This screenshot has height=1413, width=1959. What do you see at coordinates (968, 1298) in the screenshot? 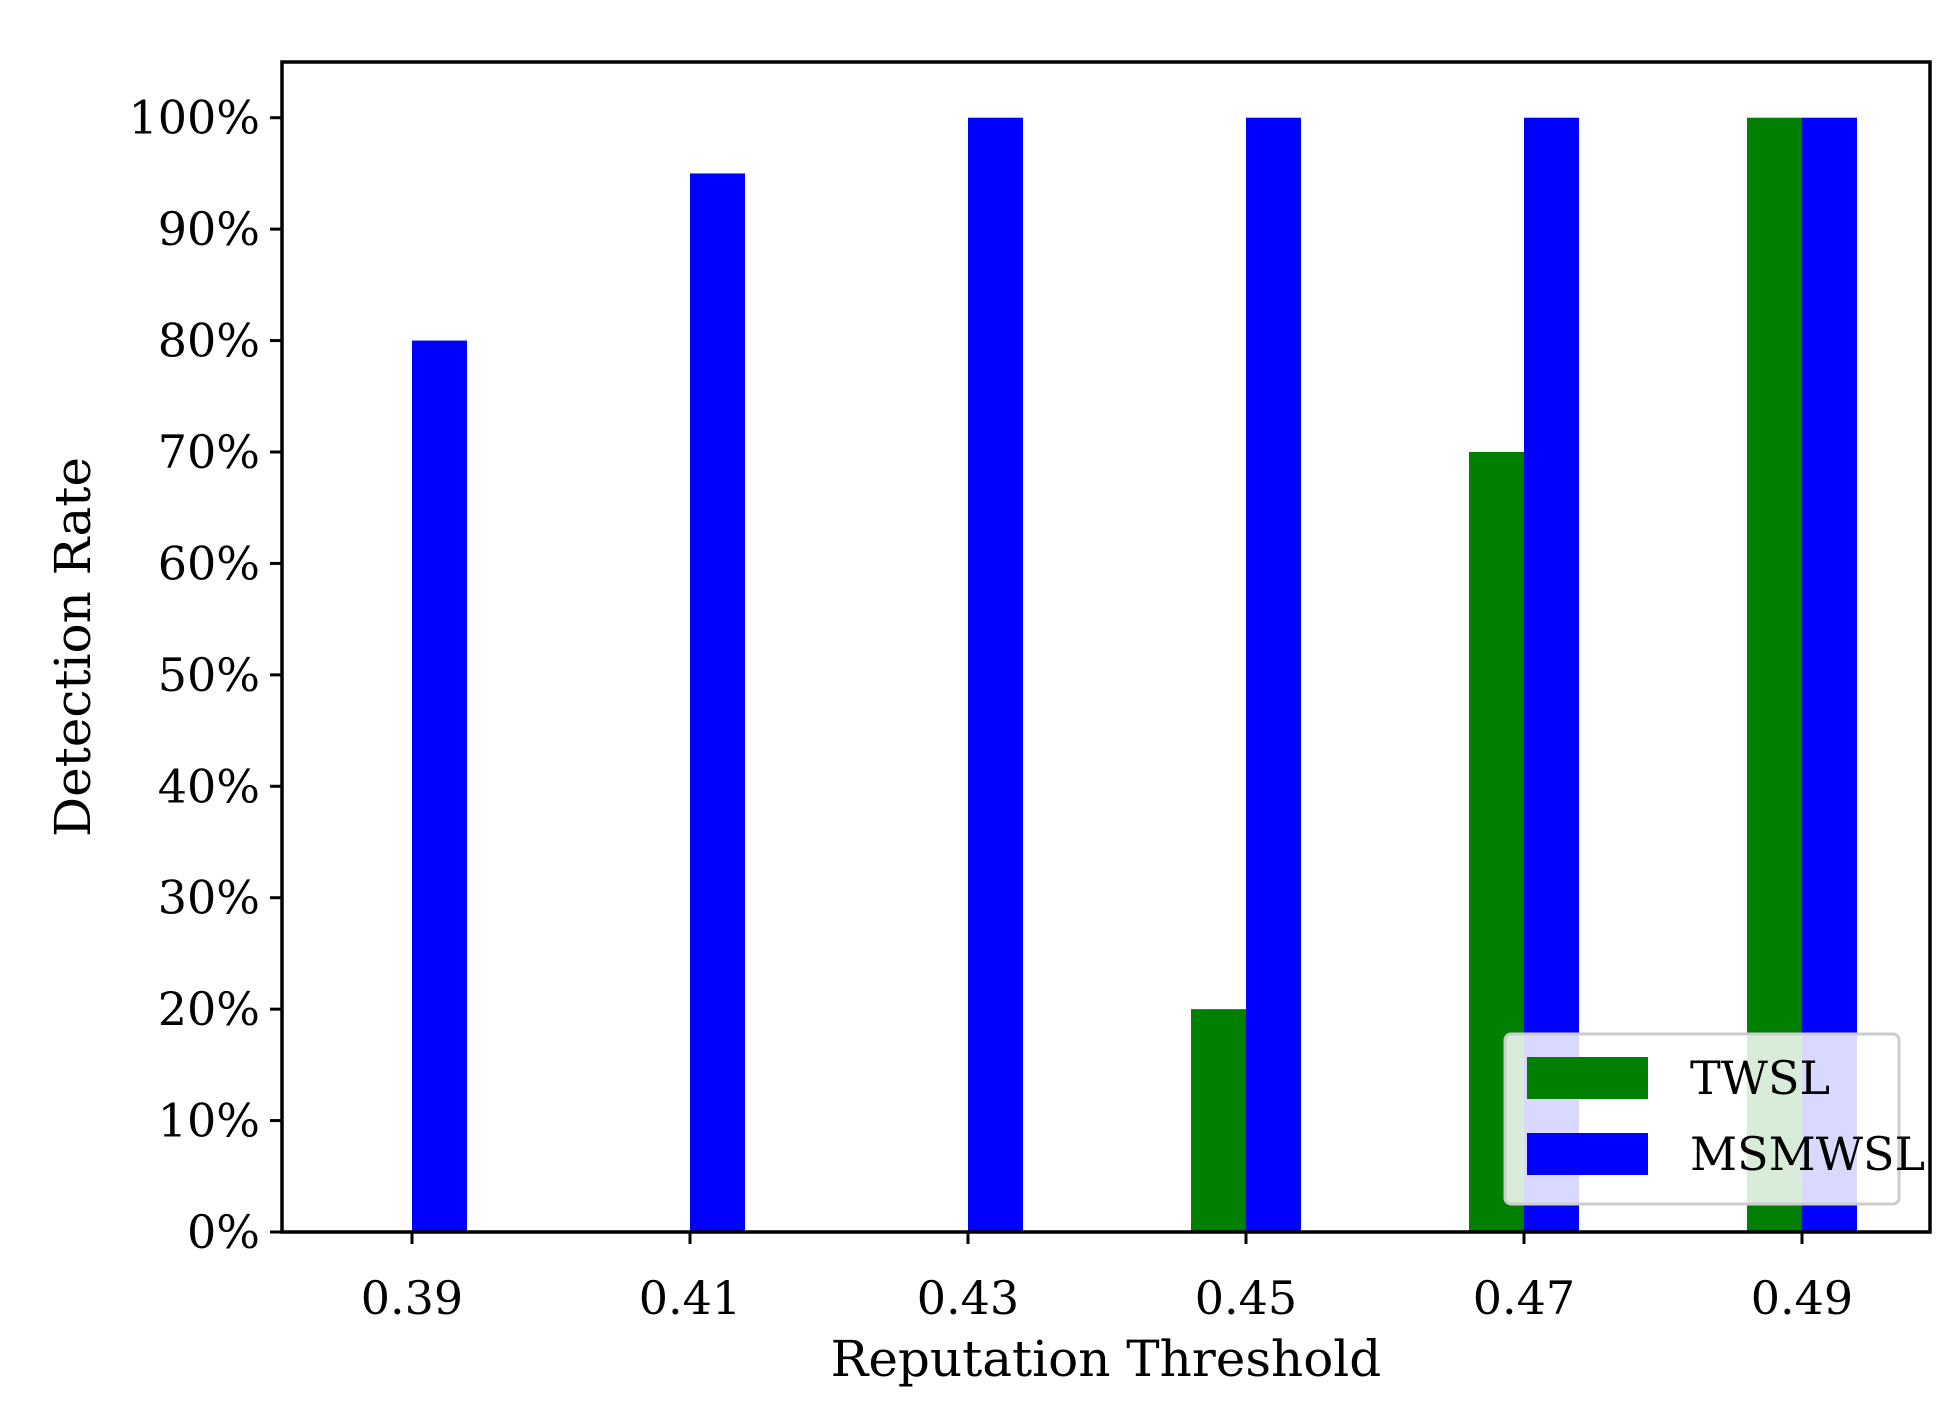
I see `x-tick-label: 0.43` at bounding box center [968, 1298].